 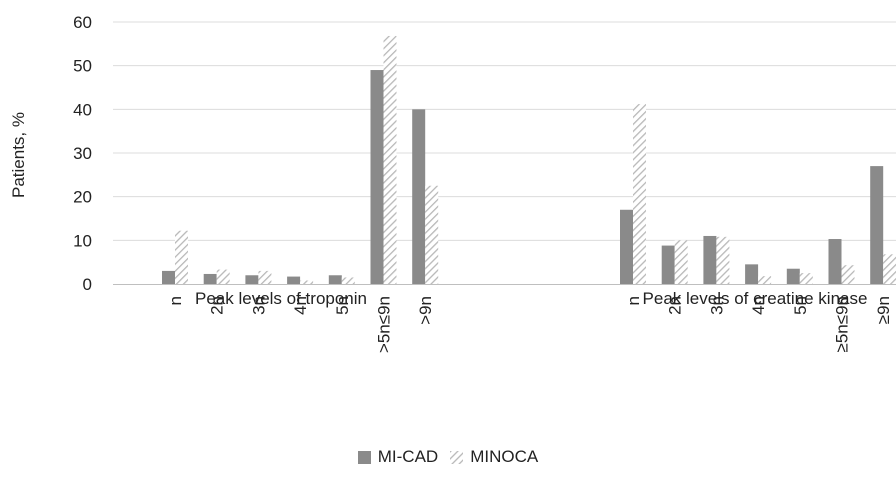 I want to click on legend: MI-CAD MINOCA, so click(x=448, y=457).